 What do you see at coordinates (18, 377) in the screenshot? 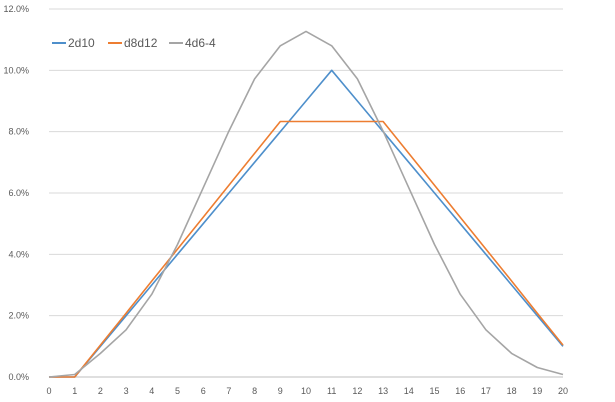
I see `y-tick-label: 0.0%` at bounding box center [18, 377].